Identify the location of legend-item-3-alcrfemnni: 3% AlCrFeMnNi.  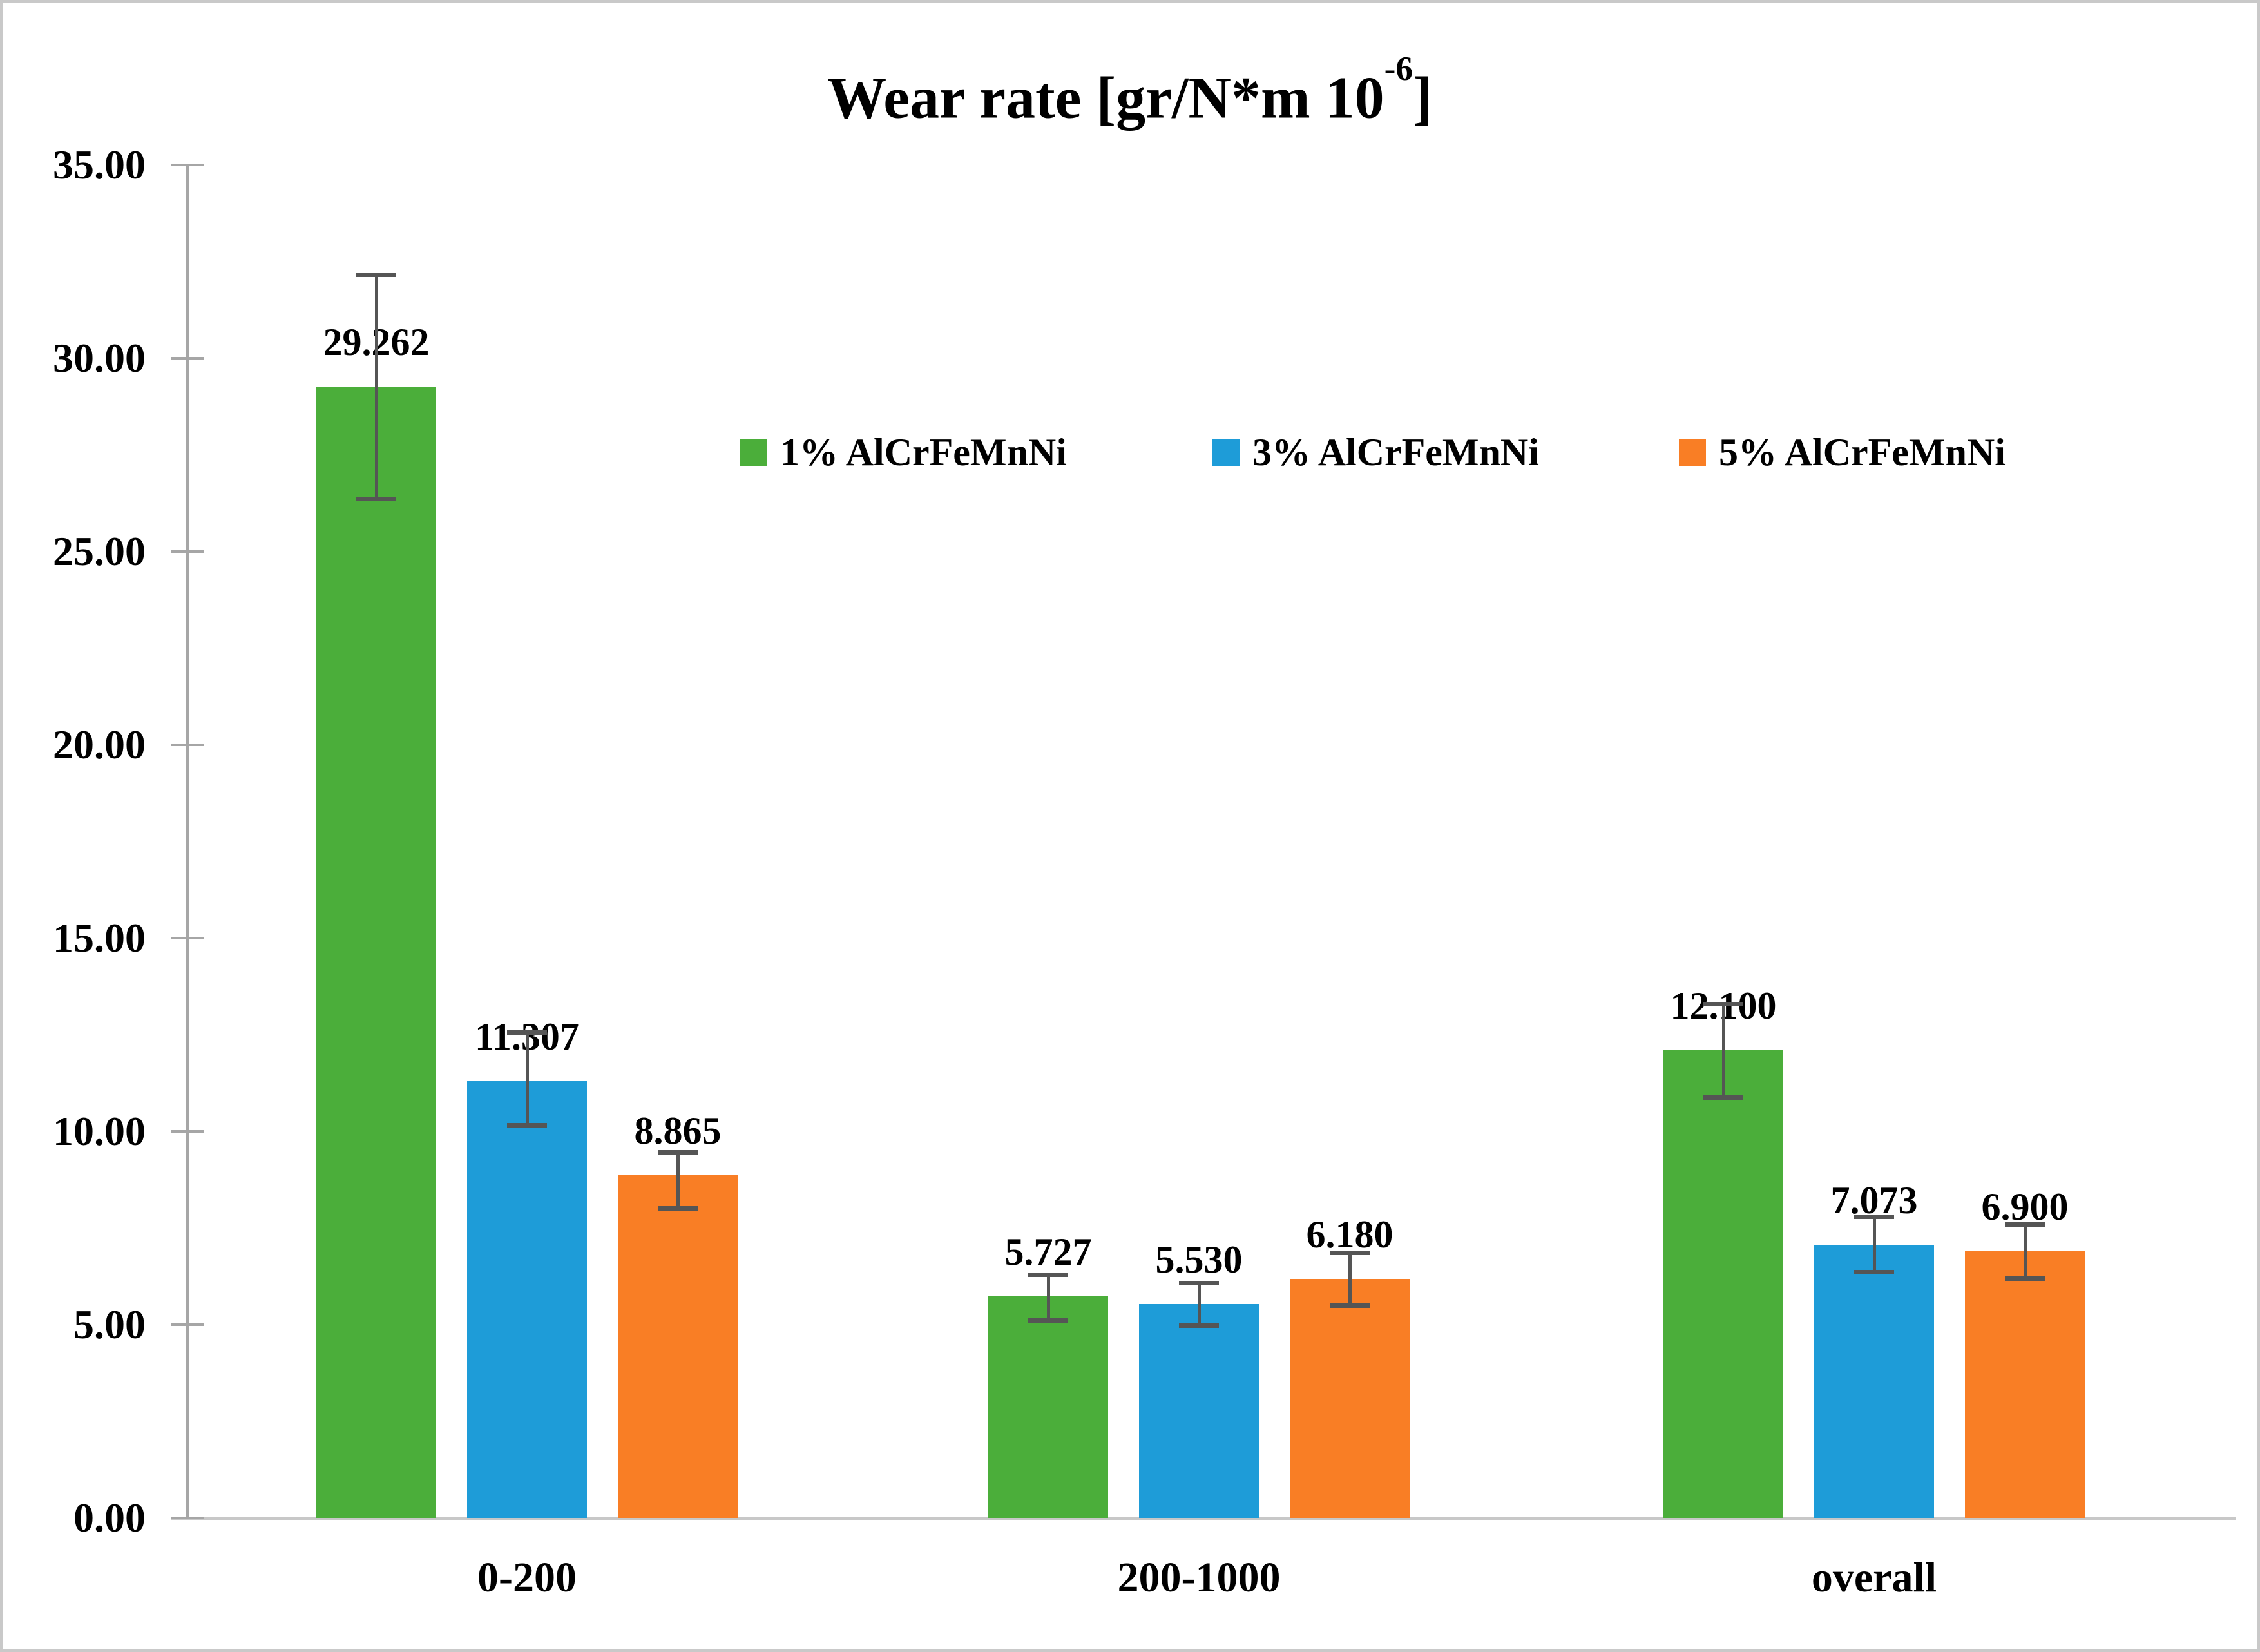
(1376, 452).